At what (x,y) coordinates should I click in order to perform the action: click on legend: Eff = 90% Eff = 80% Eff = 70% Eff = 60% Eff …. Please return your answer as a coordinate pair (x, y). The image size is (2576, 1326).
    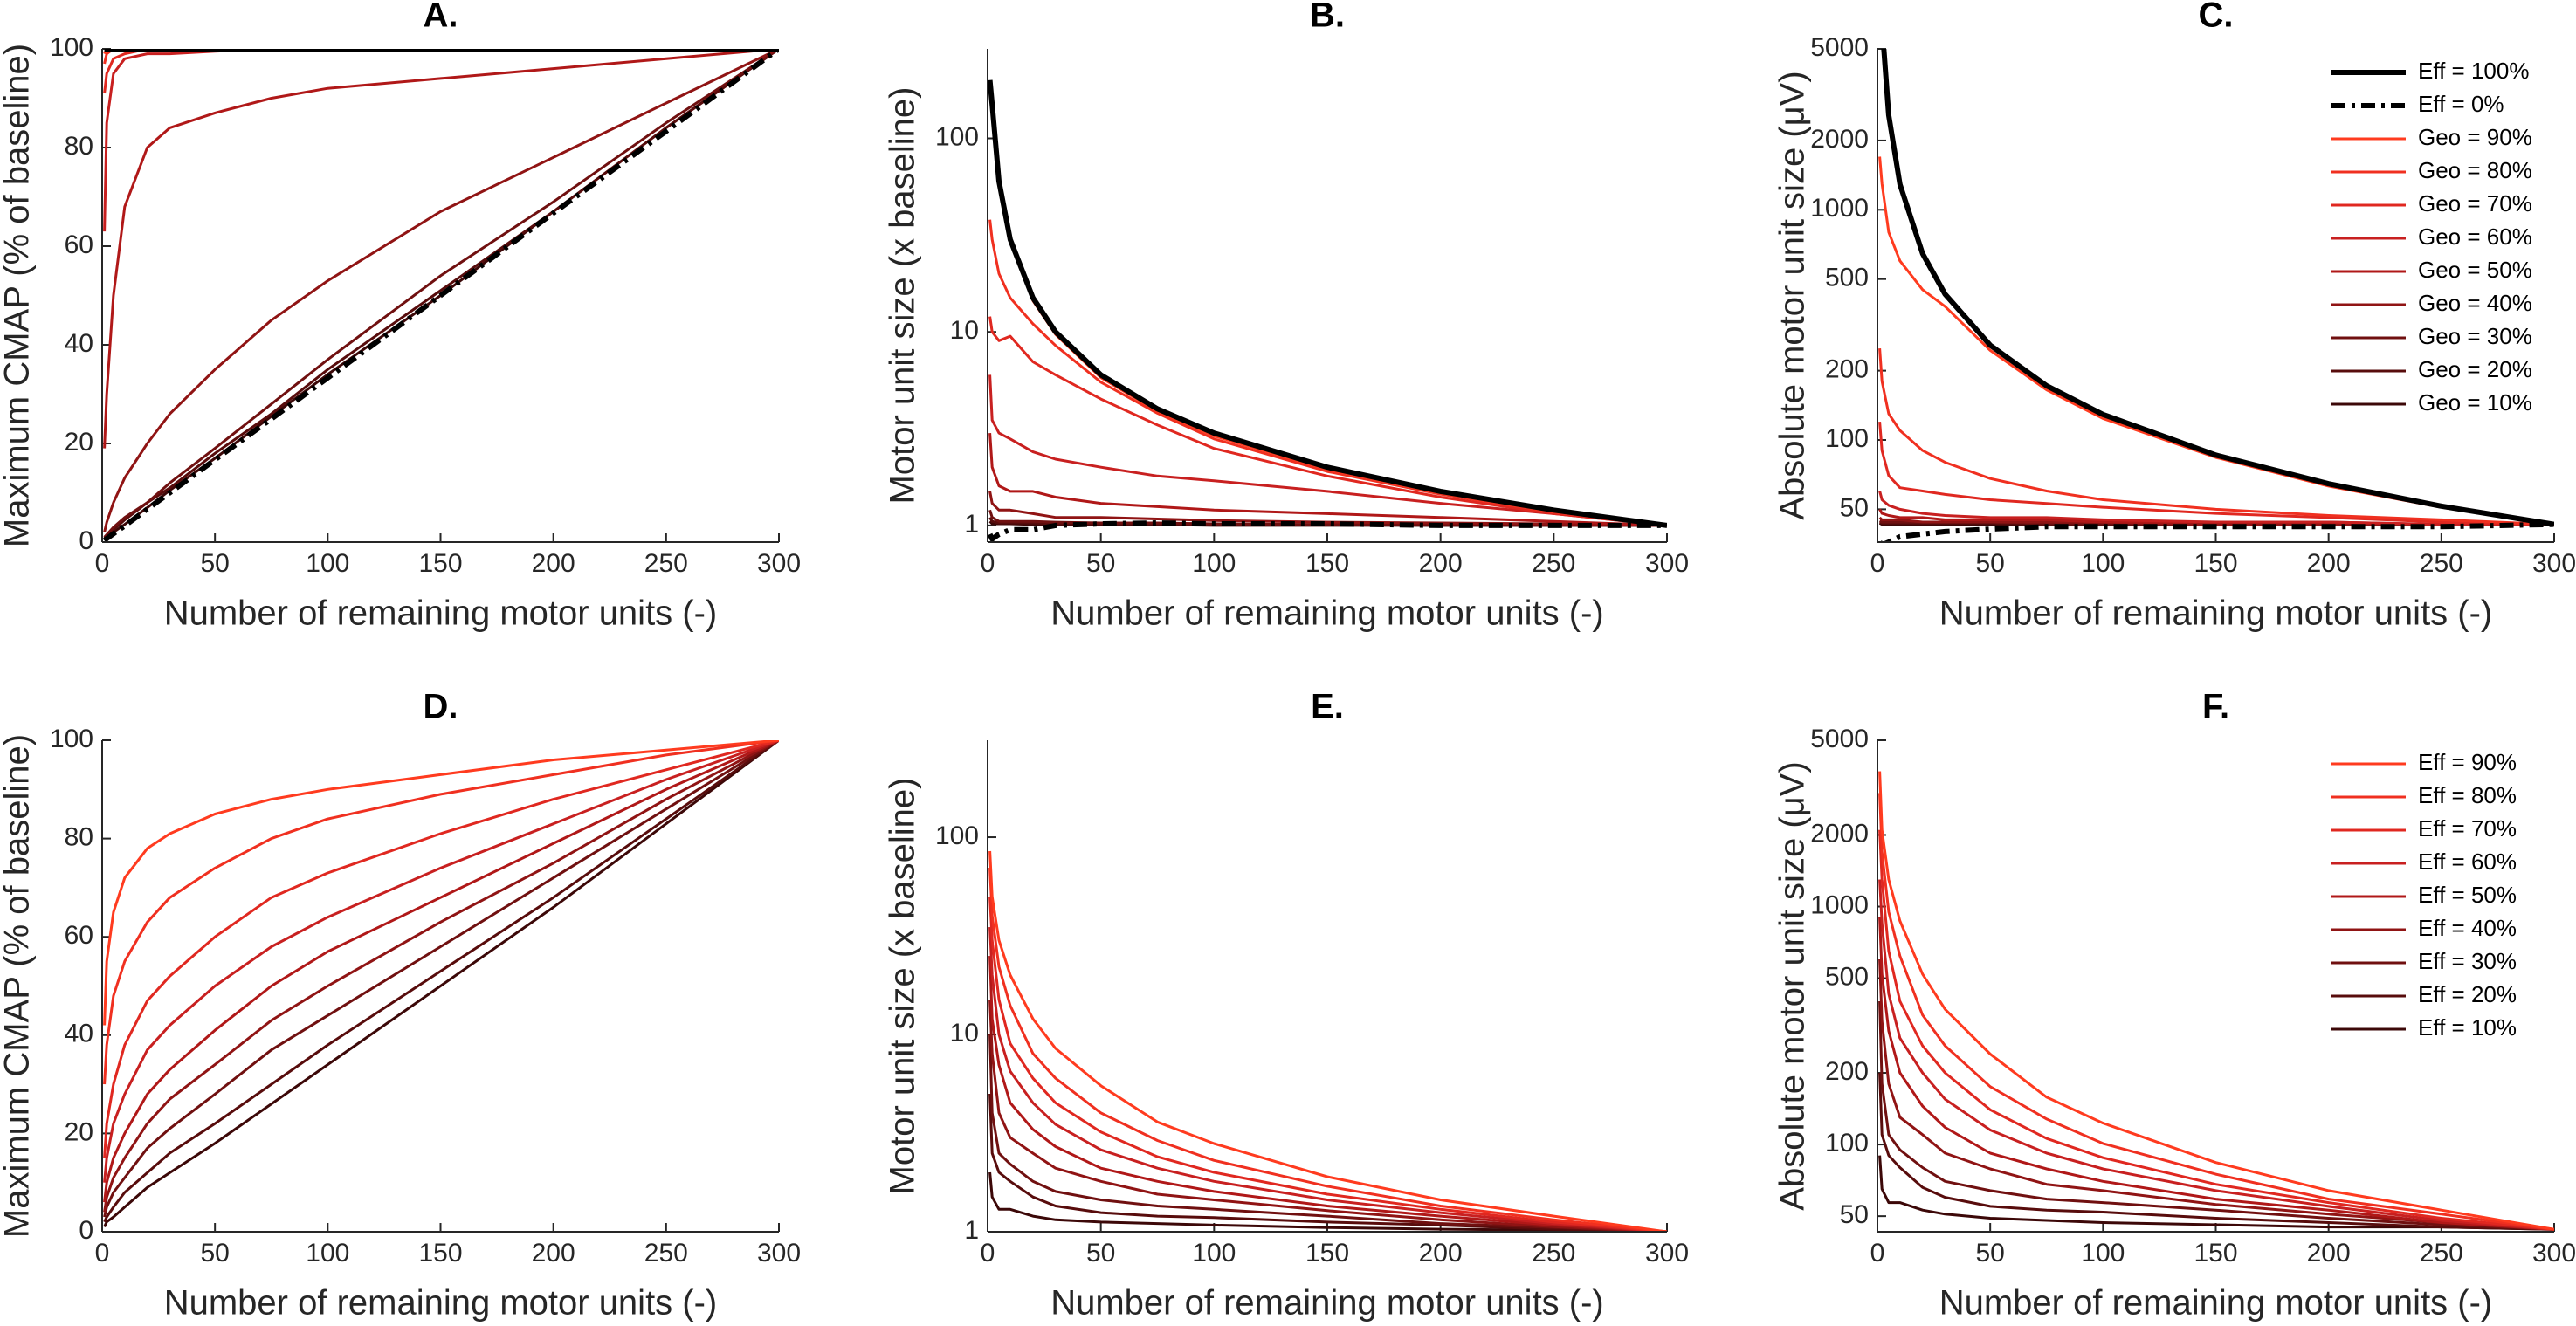
    Looking at the image, I should click on (2424, 895).